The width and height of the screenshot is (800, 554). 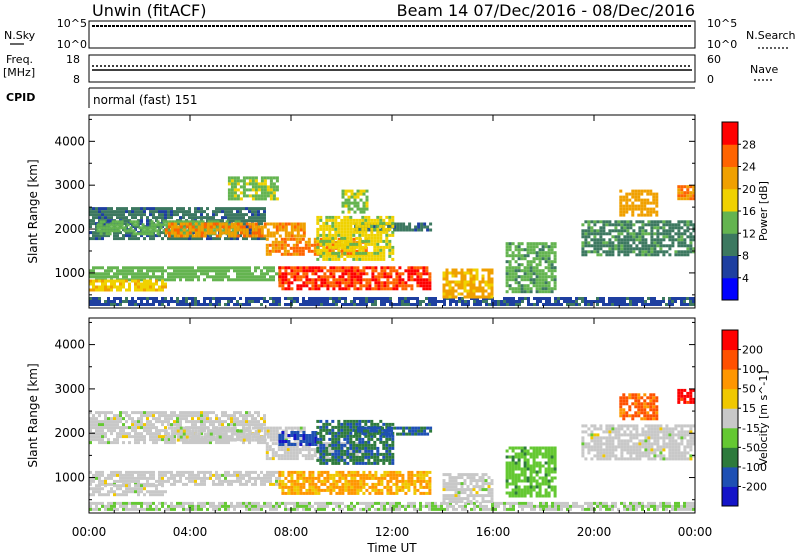 What do you see at coordinates (763, 417) in the screenshot?
I see `colorbar-label: Velocity [m s^-1]` at bounding box center [763, 417].